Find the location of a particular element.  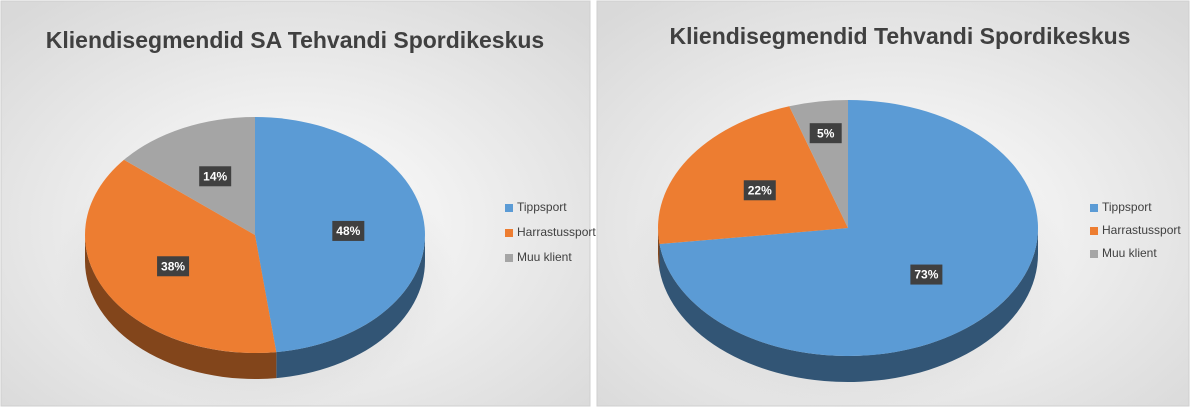

data-label: 5% is located at coordinates (826, 133).